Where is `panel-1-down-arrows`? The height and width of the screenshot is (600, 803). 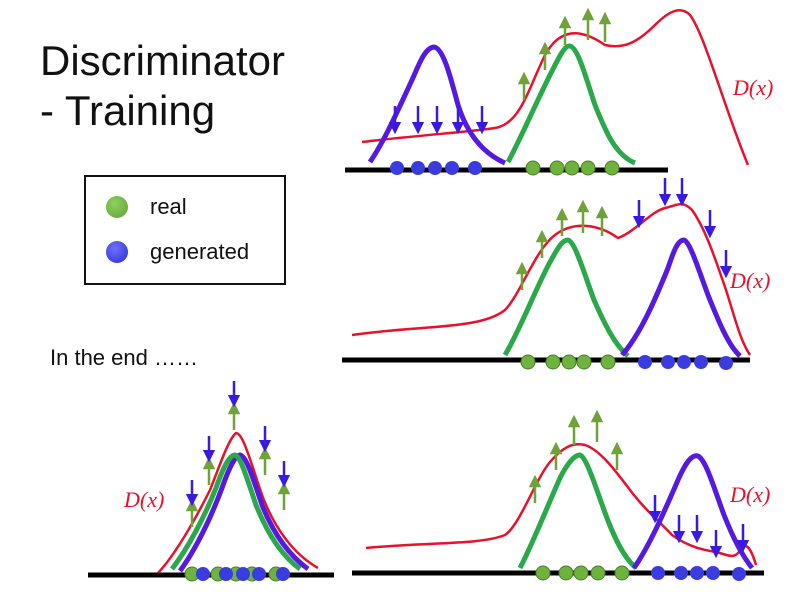
panel-1-down-arrows is located at coordinates (438, 120).